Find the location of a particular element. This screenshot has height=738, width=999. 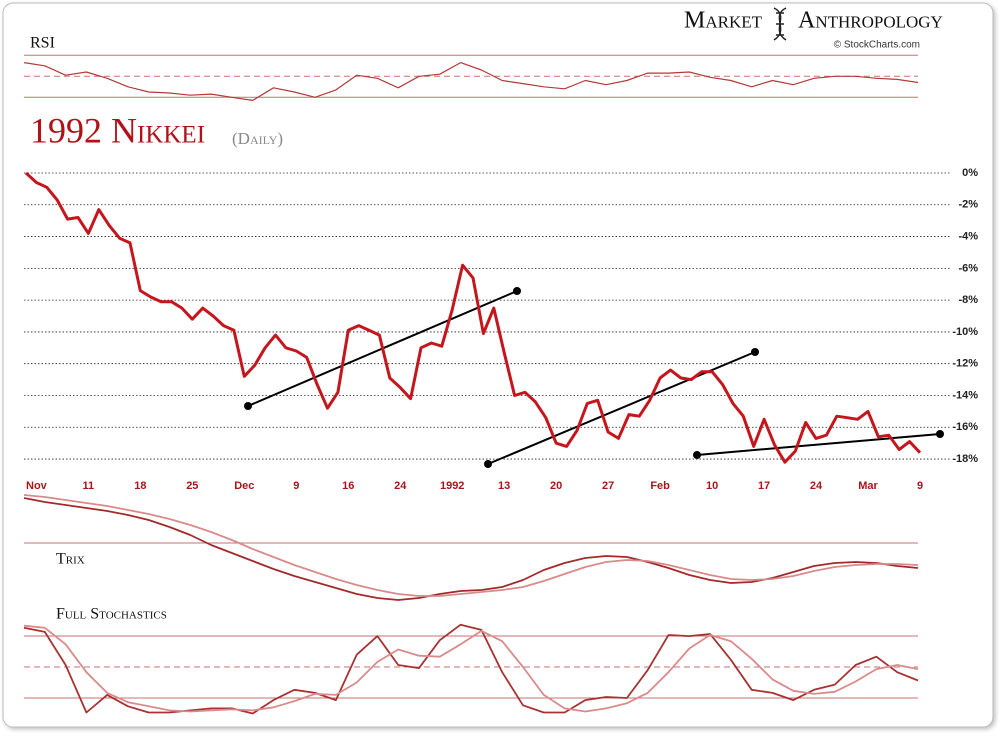

brand-right: Anthropology is located at coordinates (870, 21).